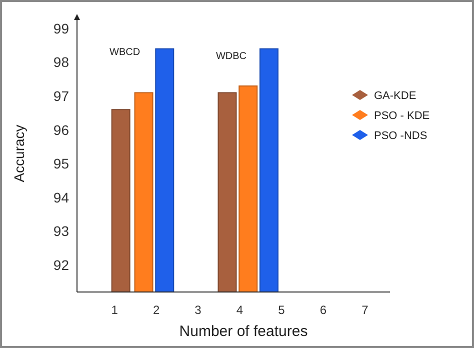 This screenshot has height=348, width=474. Describe the element at coordinates (401, 136) in the screenshot. I see `legend-label: PSO -NDS` at that location.